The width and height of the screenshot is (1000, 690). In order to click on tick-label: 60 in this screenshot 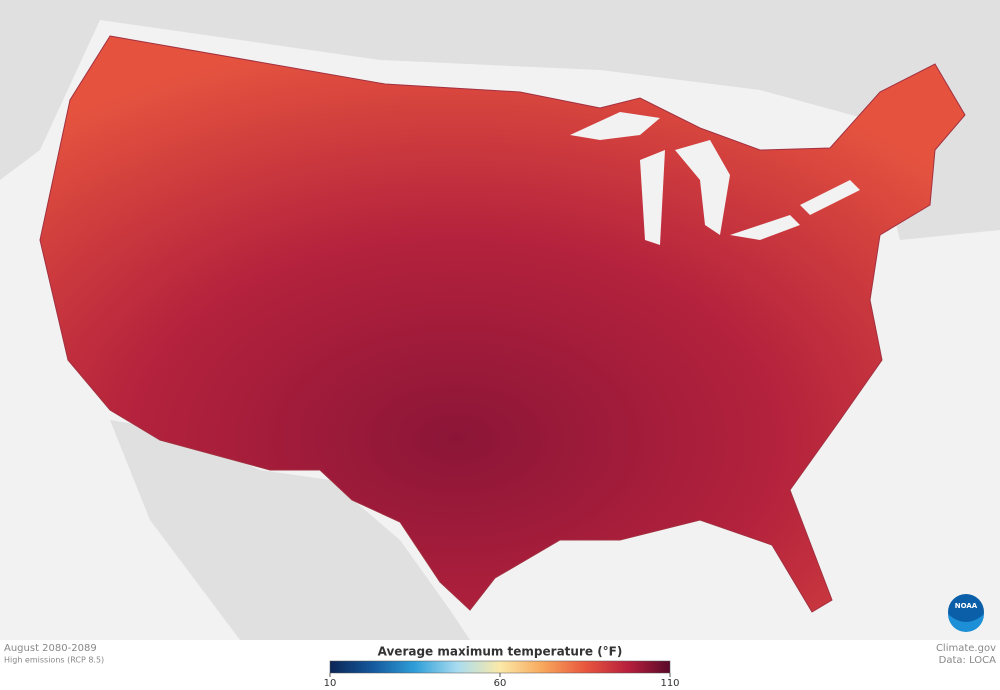, I will do `click(500, 683)`.